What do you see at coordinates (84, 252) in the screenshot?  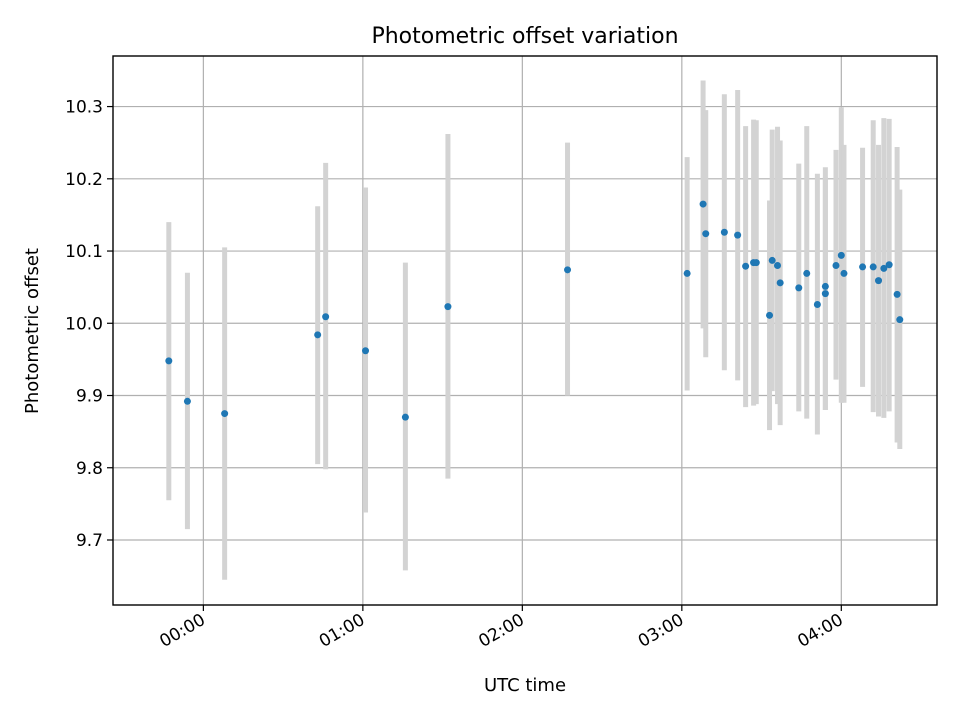 I see `y-tick-label: 10.1` at bounding box center [84, 252].